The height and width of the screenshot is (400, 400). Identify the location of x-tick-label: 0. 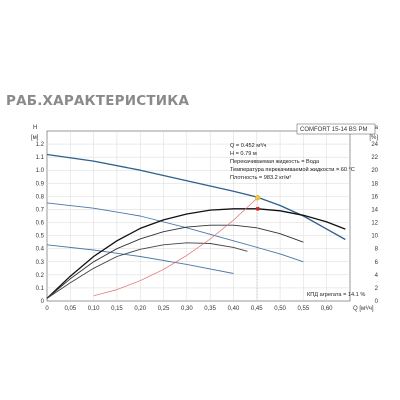
(47, 309).